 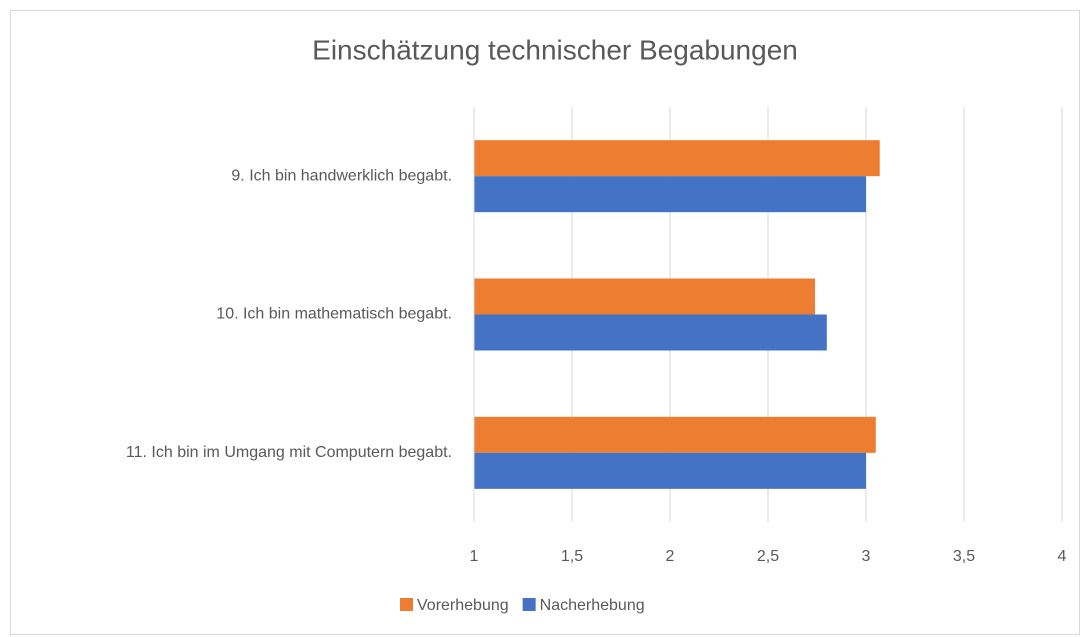 What do you see at coordinates (334, 314) in the screenshot?
I see `y-tick-label: 10. Ich bin mathematisch begabt.` at bounding box center [334, 314].